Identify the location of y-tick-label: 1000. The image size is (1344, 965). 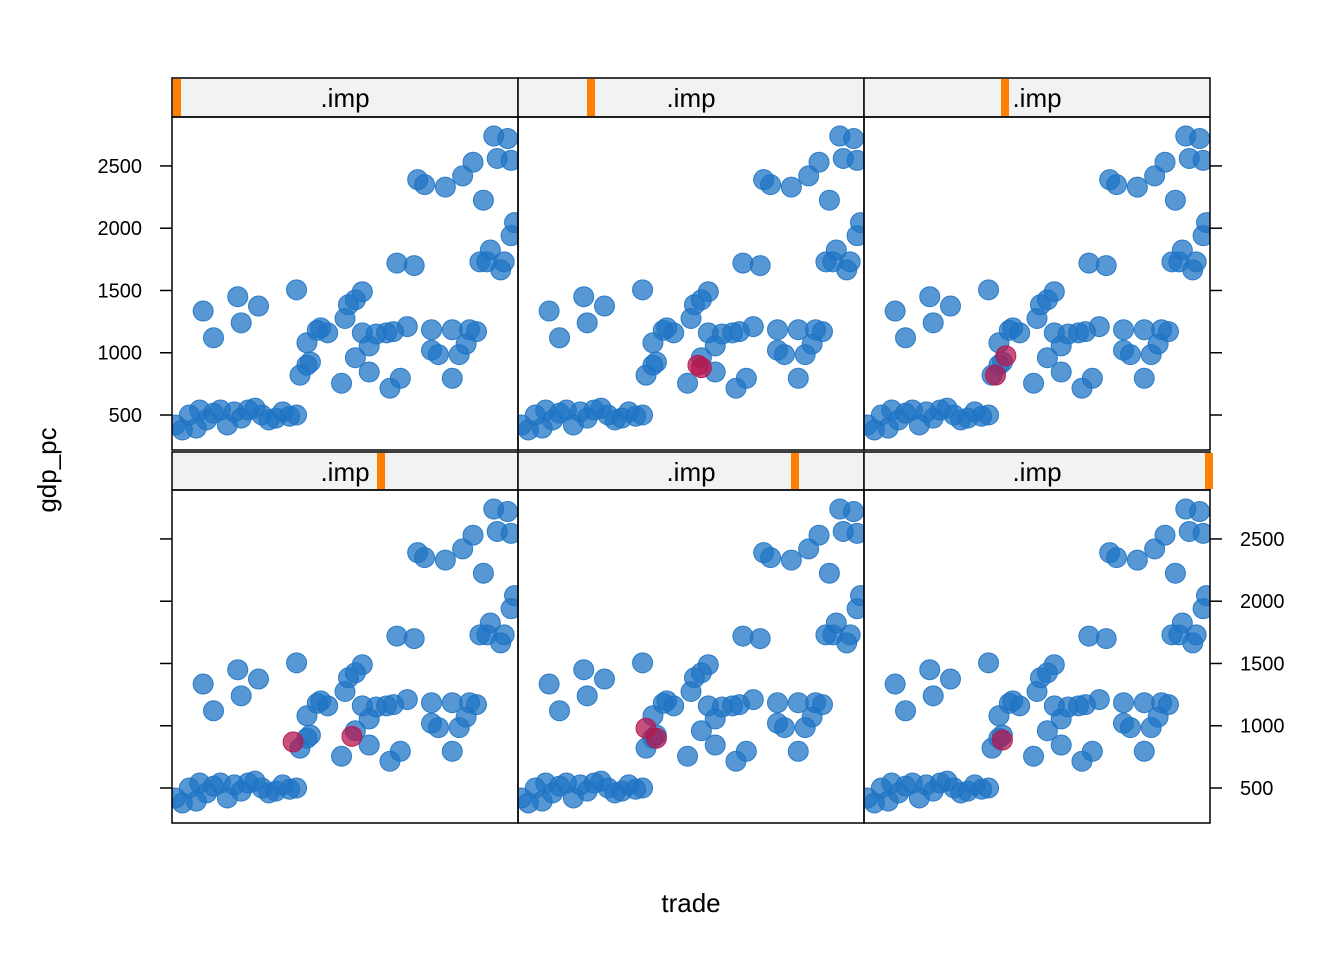
(1262, 727).